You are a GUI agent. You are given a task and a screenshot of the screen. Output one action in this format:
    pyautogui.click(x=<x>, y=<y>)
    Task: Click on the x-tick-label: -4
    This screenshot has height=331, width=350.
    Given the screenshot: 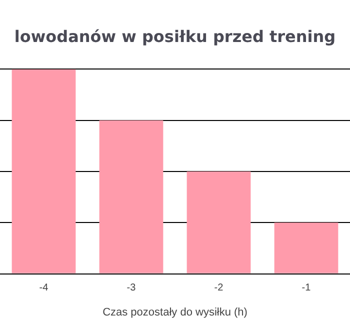 What is the action you would take?
    pyautogui.click(x=44, y=288)
    